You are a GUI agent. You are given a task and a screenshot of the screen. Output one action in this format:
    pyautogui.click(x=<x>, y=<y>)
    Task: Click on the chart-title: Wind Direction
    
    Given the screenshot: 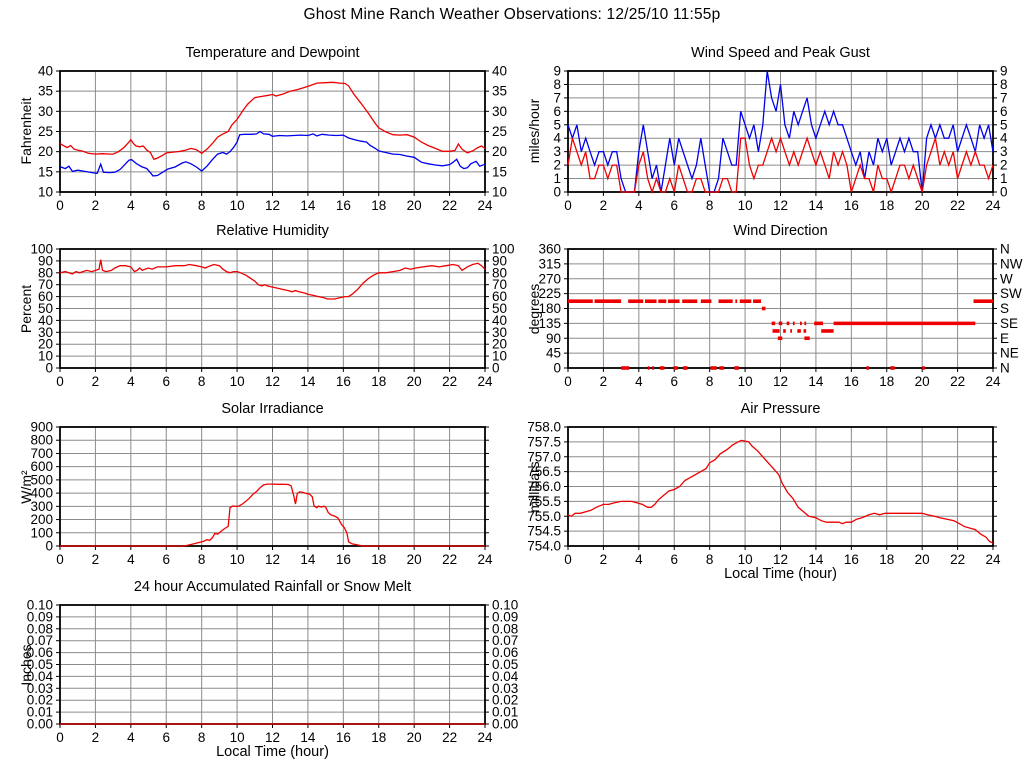 What is the action you would take?
    pyautogui.click(x=780, y=231)
    